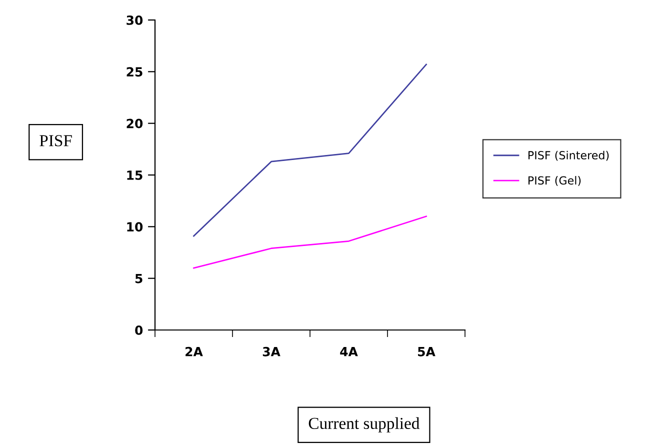 This screenshot has height=445, width=646. Describe the element at coordinates (349, 351) in the screenshot. I see `x-tick-label: 4A` at that location.